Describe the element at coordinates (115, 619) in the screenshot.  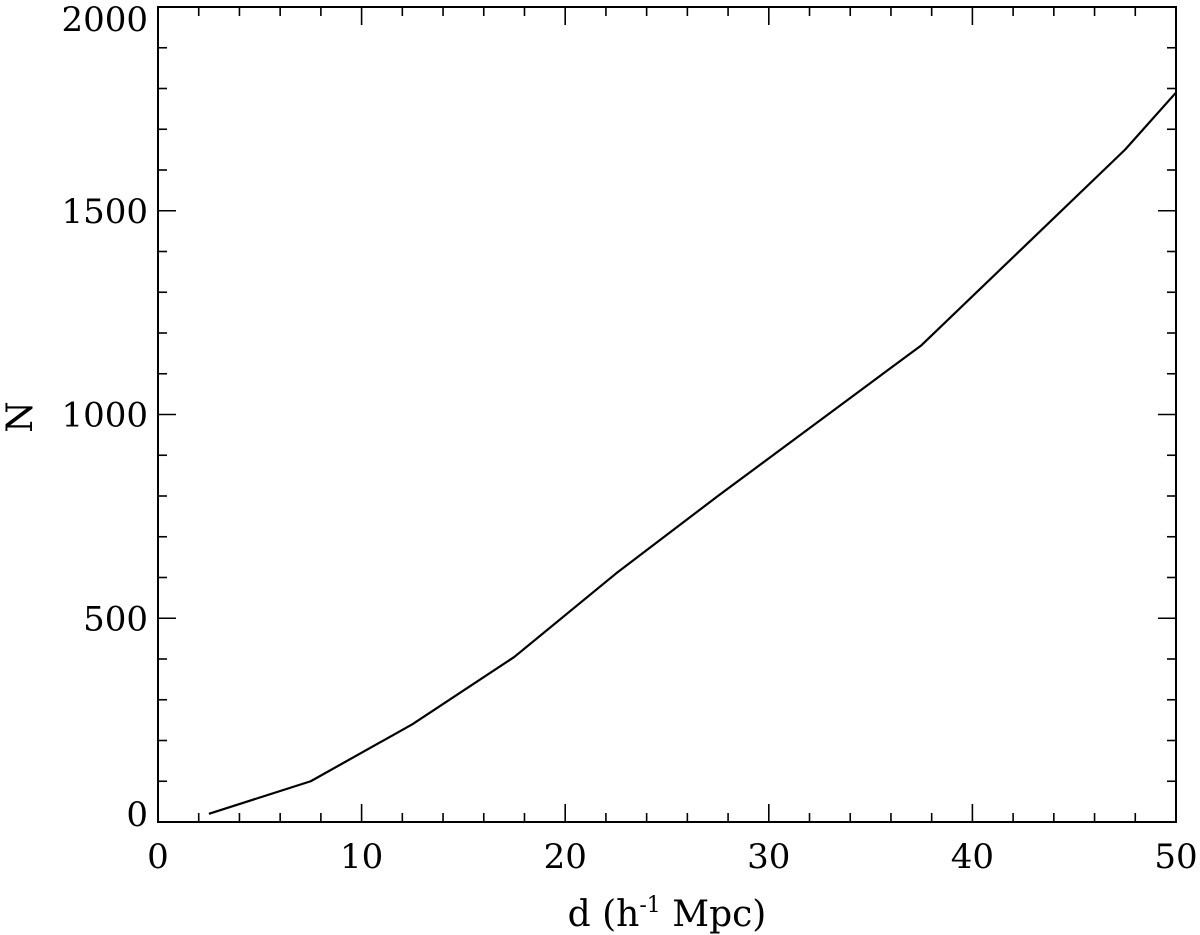
I see `y-tick-label: 500` at that location.